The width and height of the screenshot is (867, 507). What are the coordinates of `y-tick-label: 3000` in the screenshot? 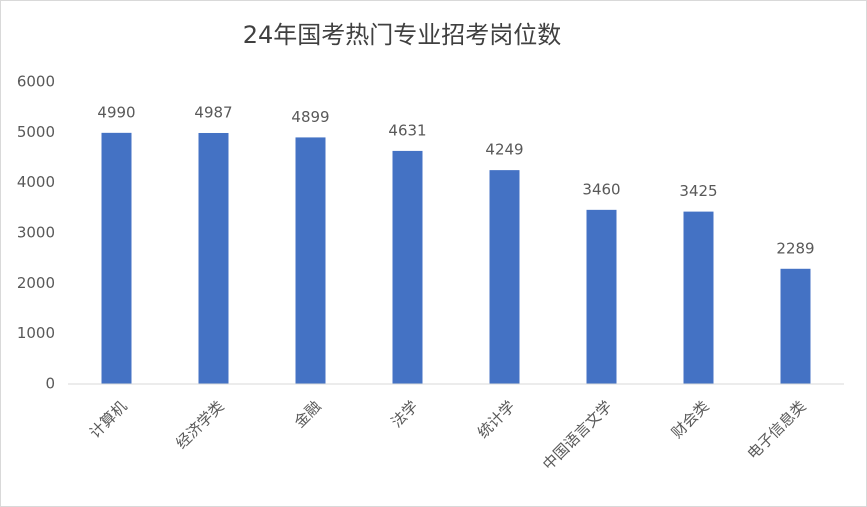 It's located at (36, 233).